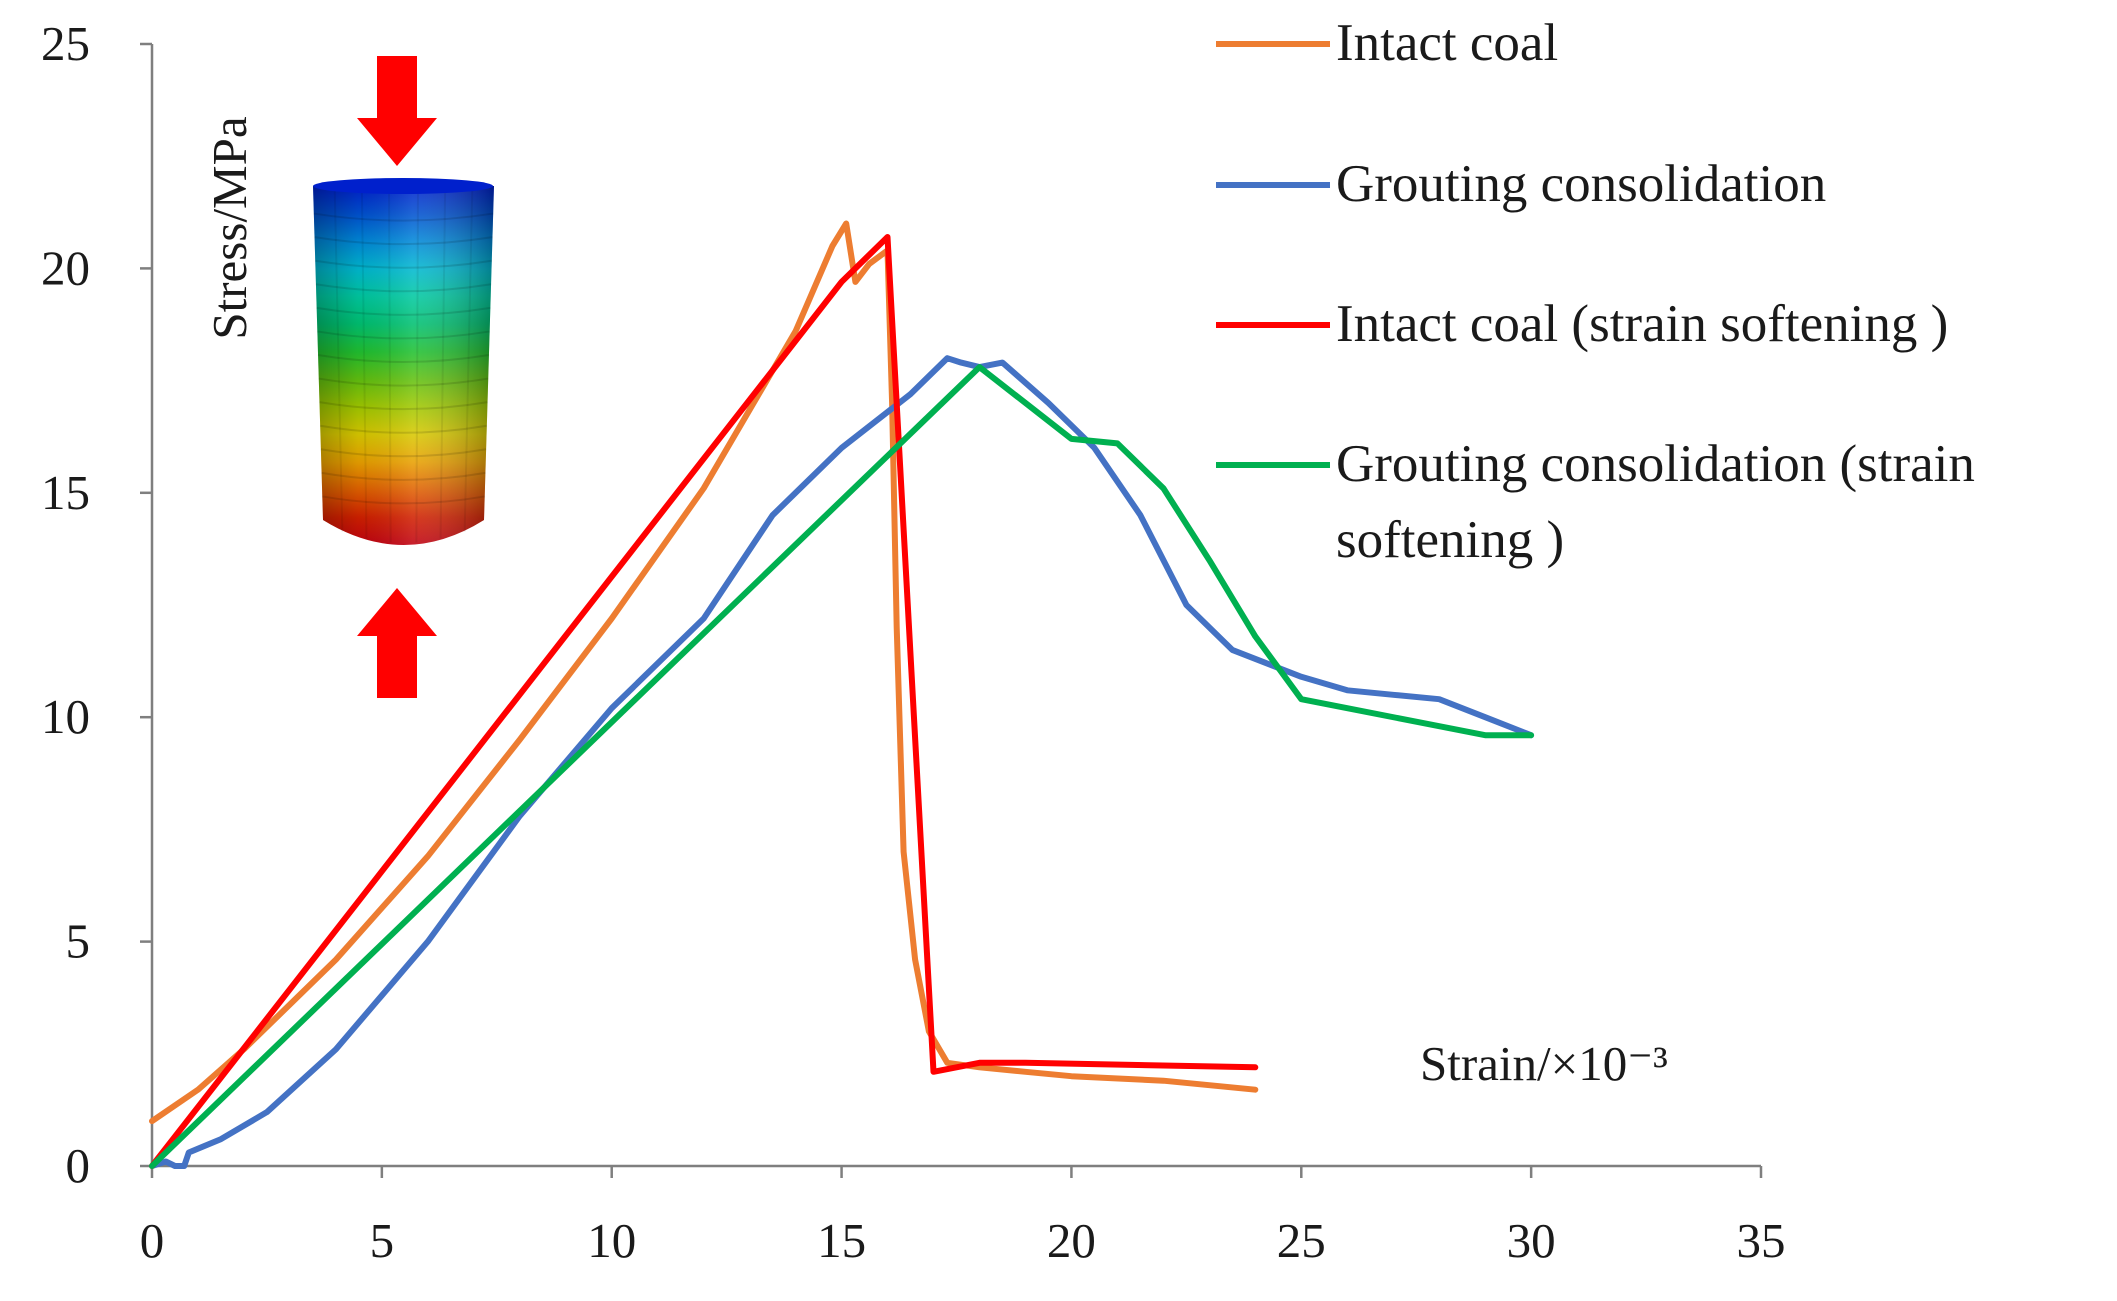 This screenshot has height=1301, width=2117. I want to click on x-tick-label: 10, so click(611, 1240).